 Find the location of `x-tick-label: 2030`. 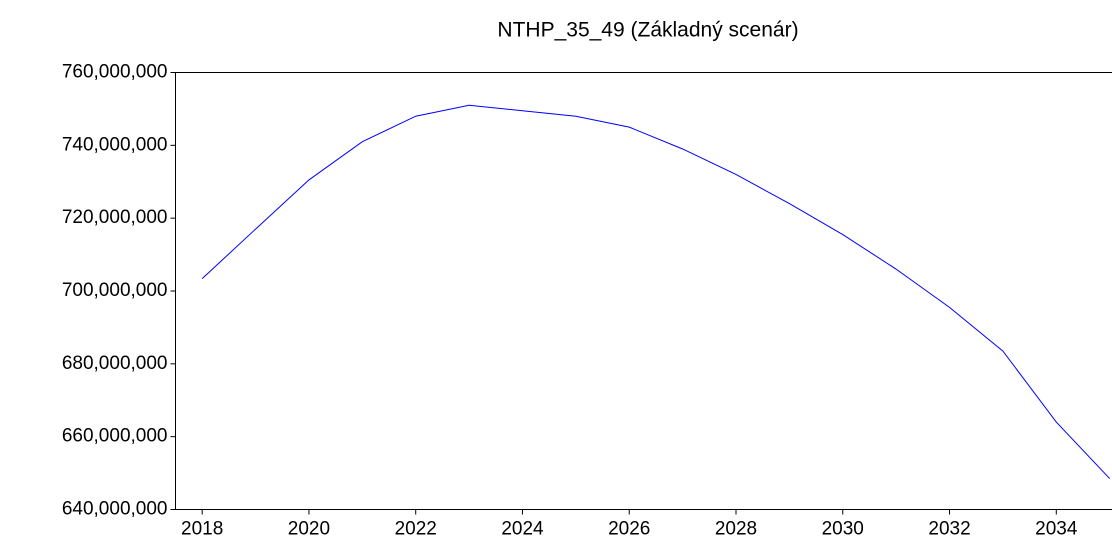

x-tick-label: 2030 is located at coordinates (843, 529).